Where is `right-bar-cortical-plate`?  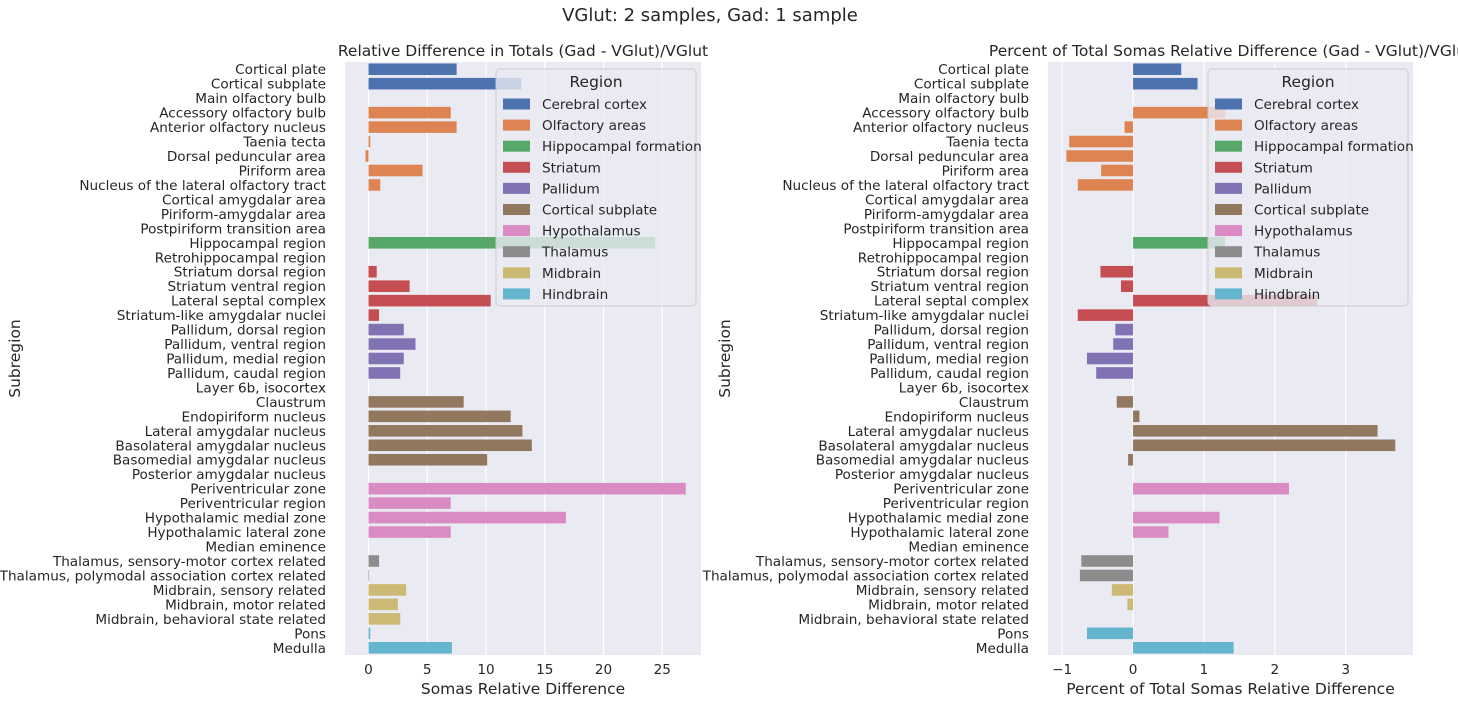
right-bar-cortical-plate is located at coordinates (1157, 69).